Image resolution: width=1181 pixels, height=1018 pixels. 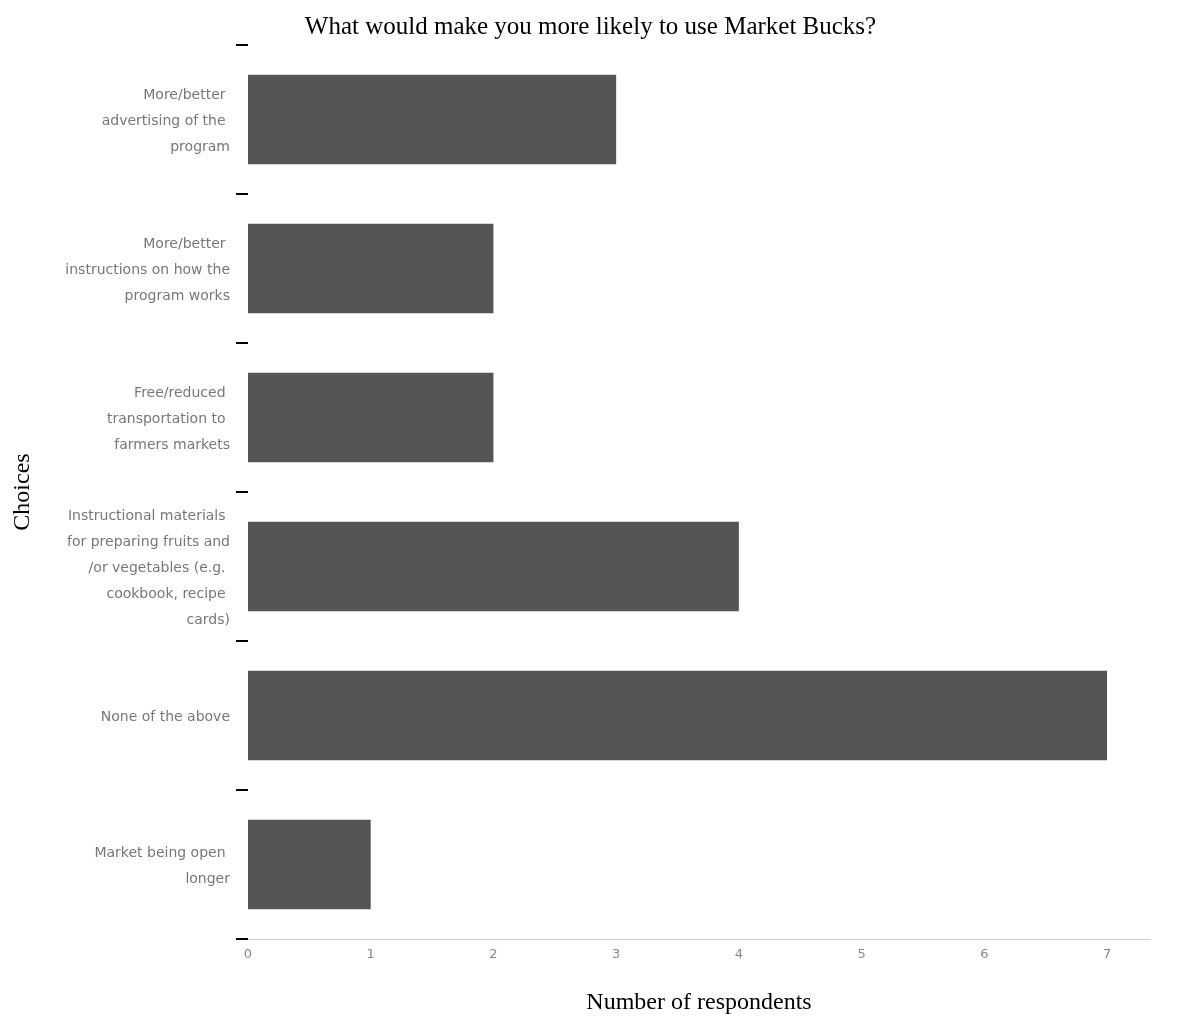 What do you see at coordinates (21, 492) in the screenshot?
I see `y-axis-title: Choices` at bounding box center [21, 492].